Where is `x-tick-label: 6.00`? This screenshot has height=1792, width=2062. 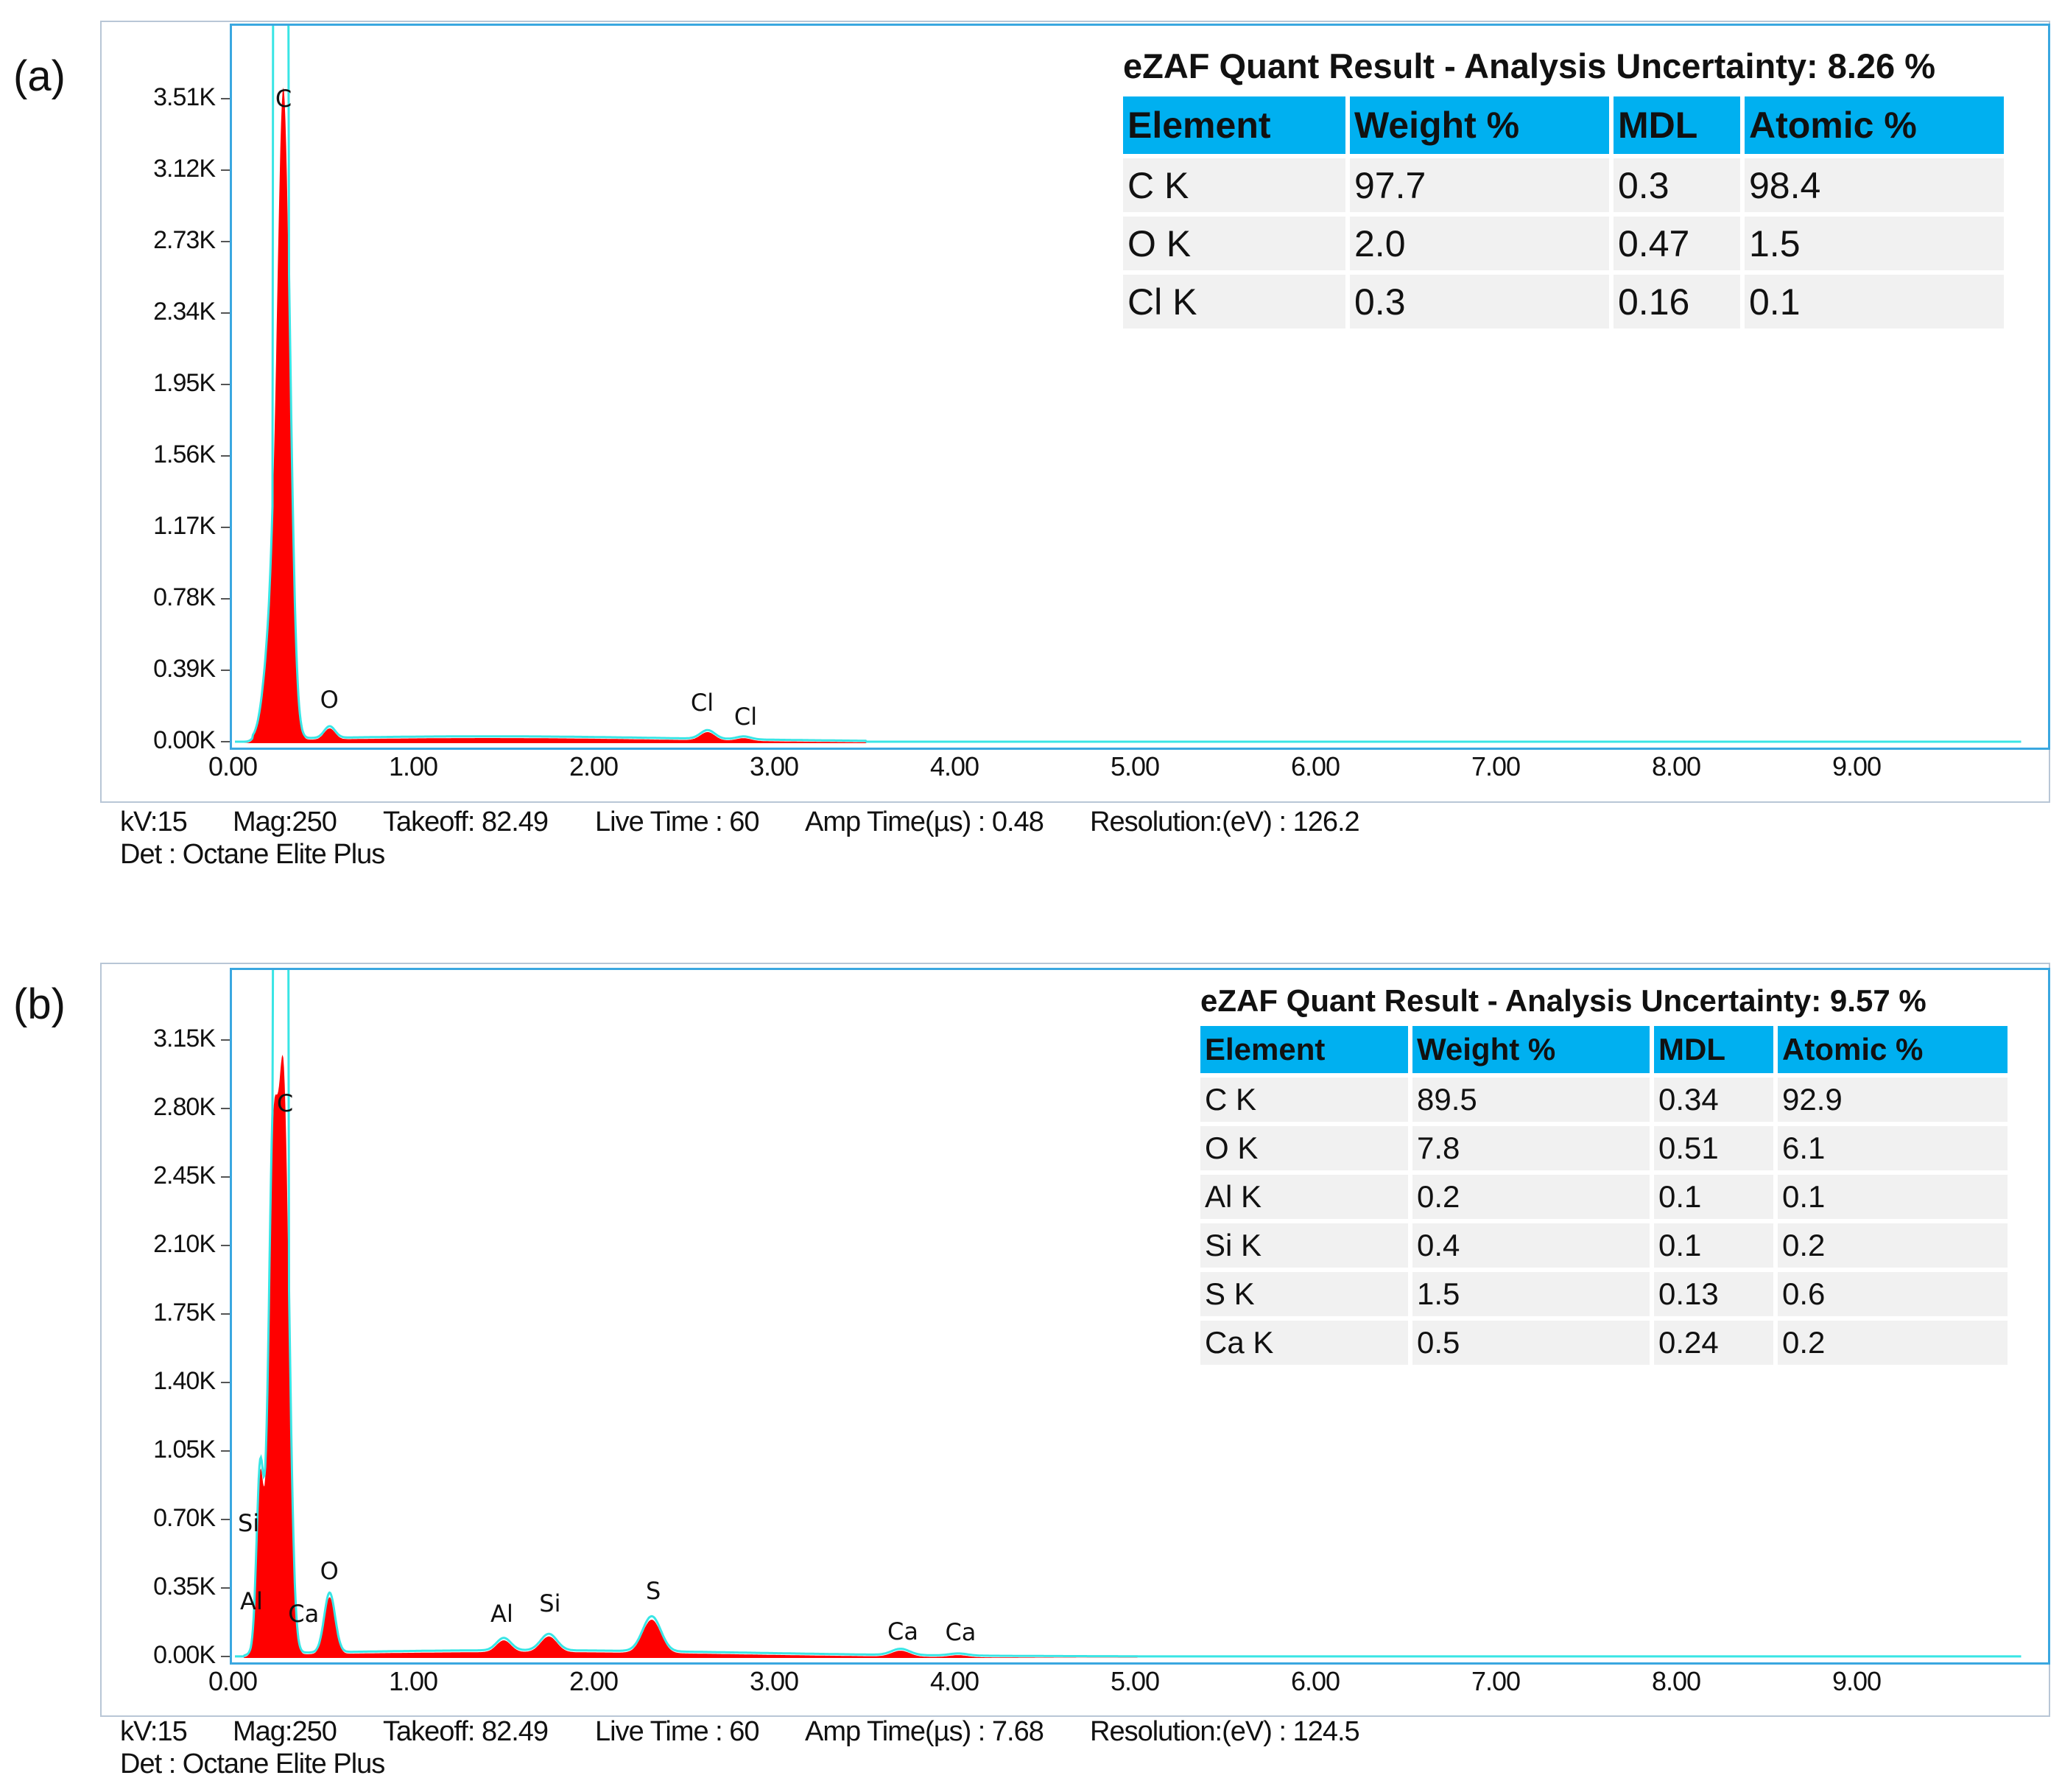 x-tick-label: 6.00 is located at coordinates (1315, 766).